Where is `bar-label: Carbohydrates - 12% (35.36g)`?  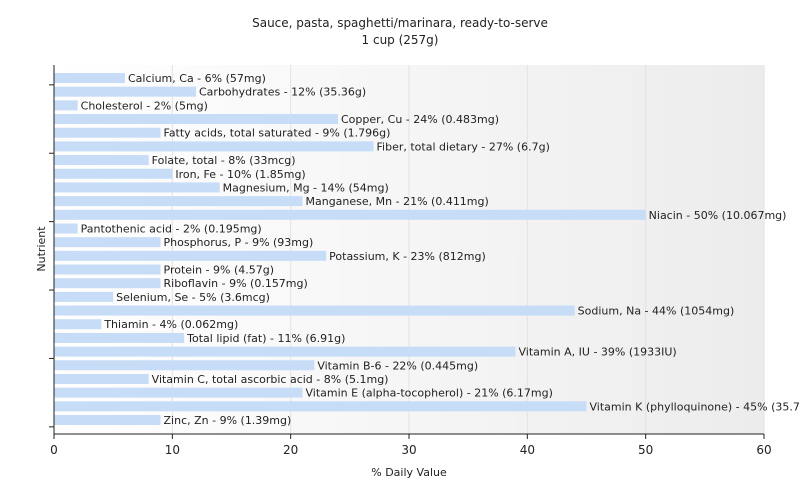
bar-label: Carbohydrates - 12% (35.36g) is located at coordinates (282, 92).